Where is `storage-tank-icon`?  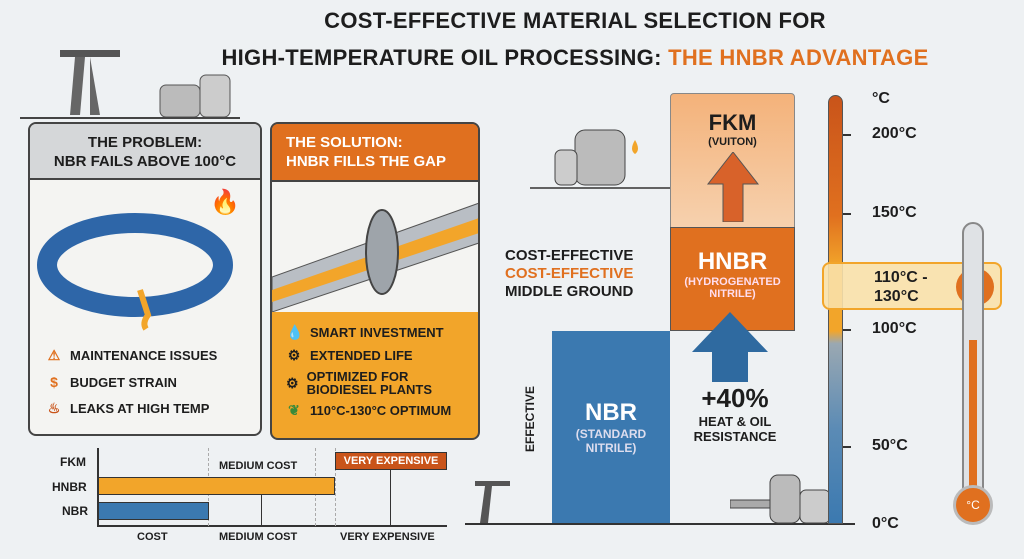 storage-tank-icon is located at coordinates (600, 159).